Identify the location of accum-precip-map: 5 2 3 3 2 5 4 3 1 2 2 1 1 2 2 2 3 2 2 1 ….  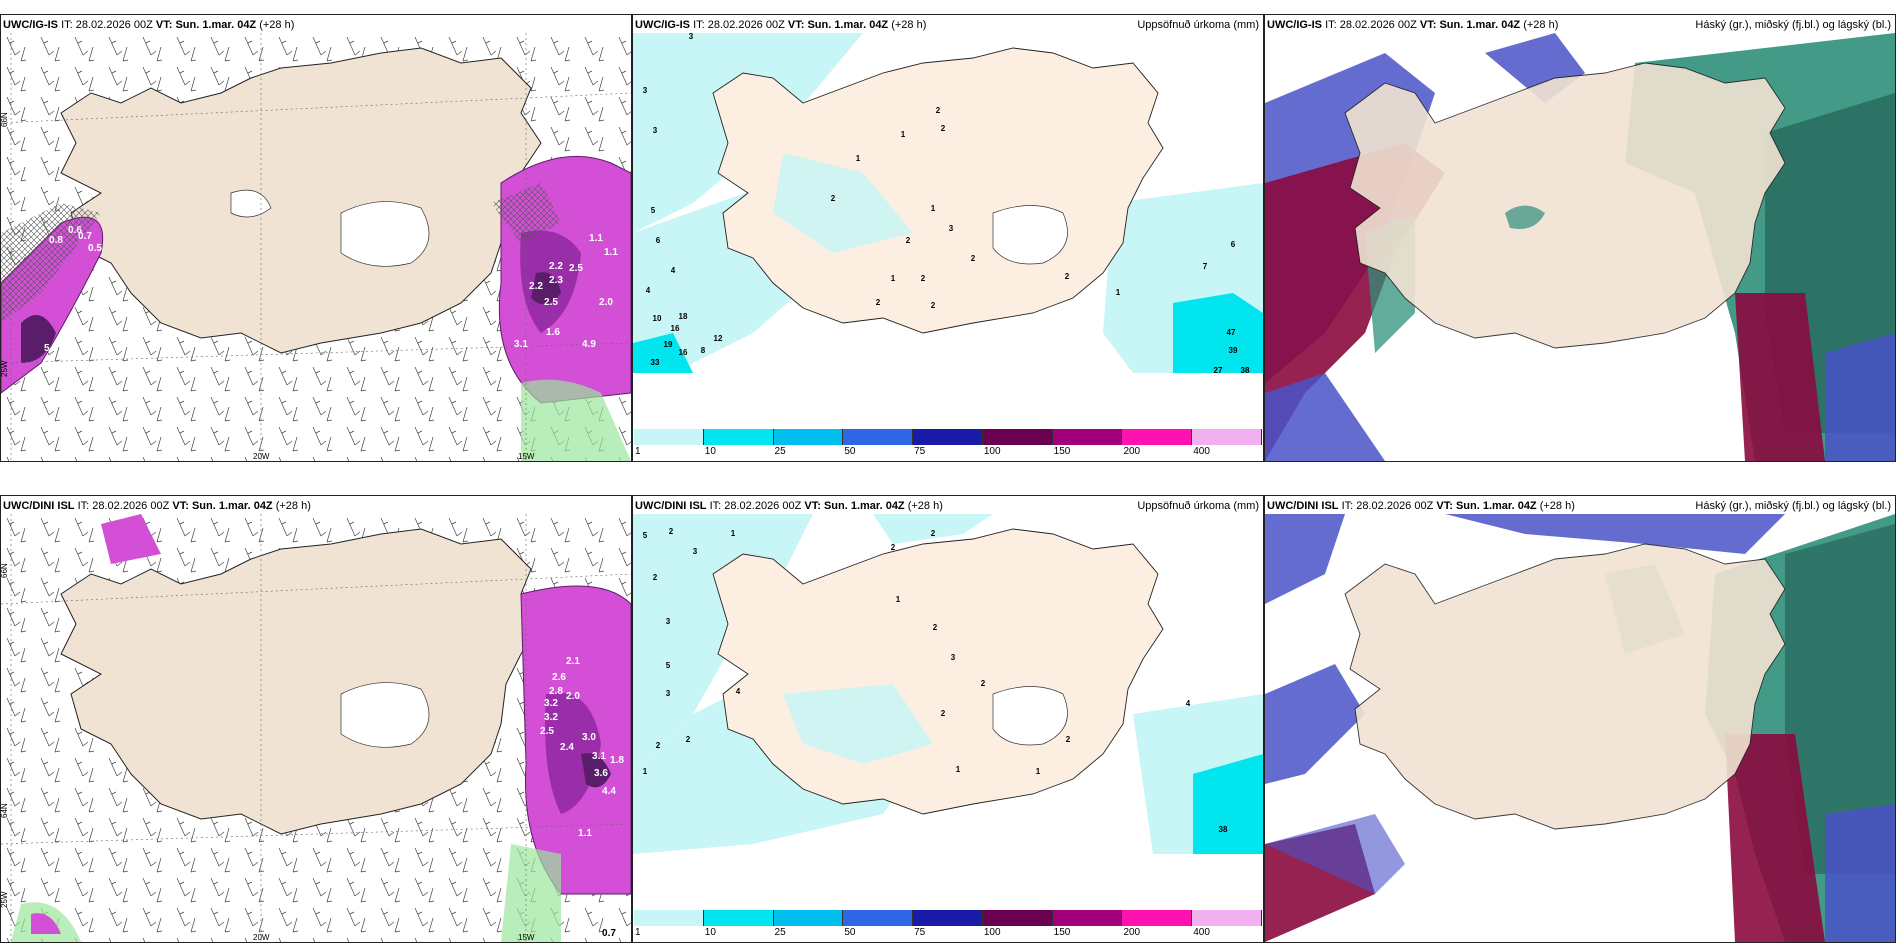
(948, 684).